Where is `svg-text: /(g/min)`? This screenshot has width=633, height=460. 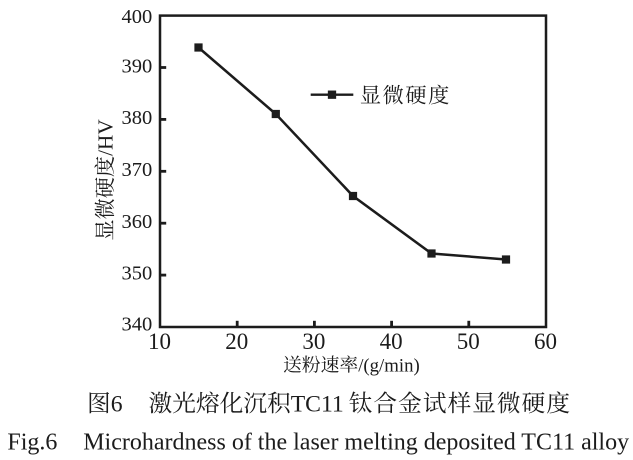 svg-text: /(g/min) is located at coordinates (389, 365).